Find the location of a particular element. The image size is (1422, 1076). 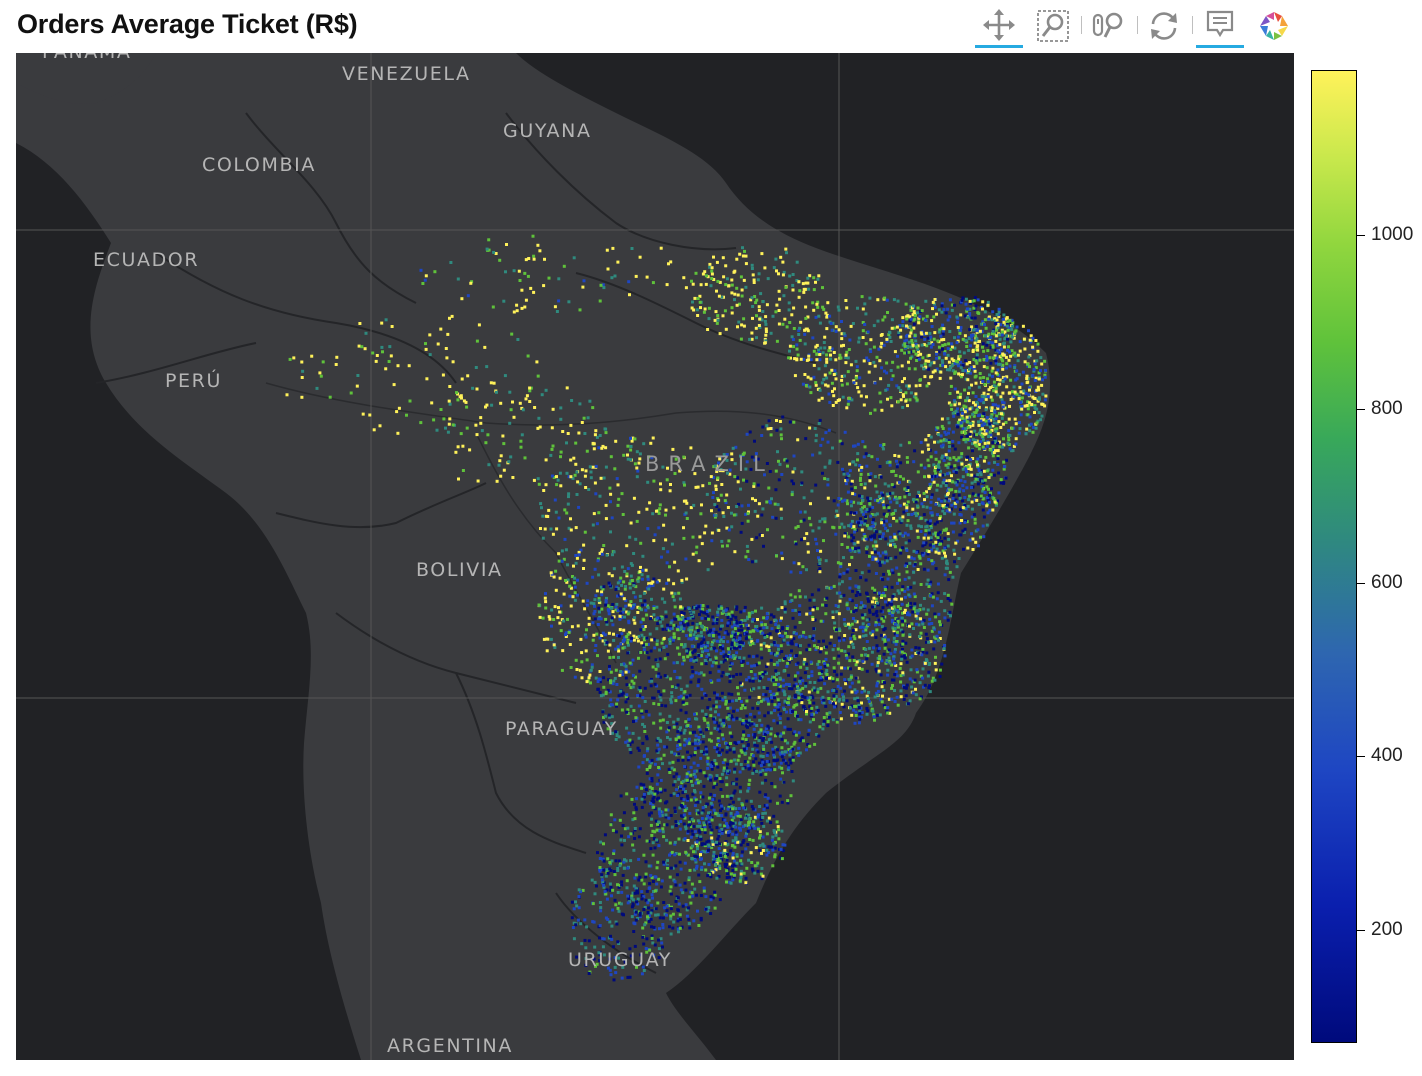

hover-tool-button is located at coordinates (1220, 26).